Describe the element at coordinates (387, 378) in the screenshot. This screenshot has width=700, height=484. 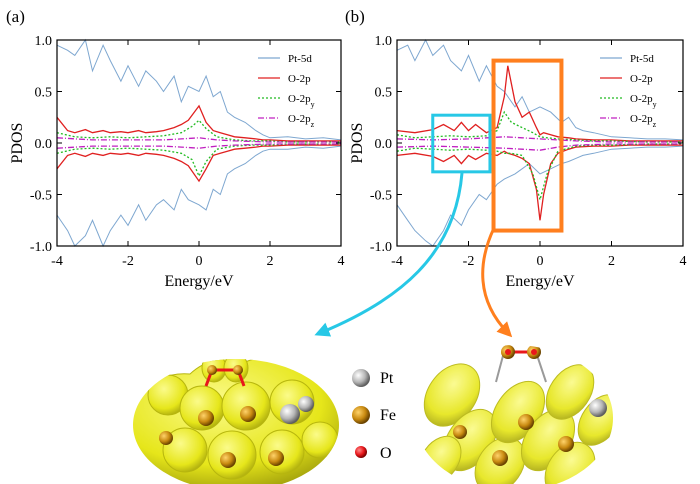
I see `atom-label-pt: Pt` at that location.